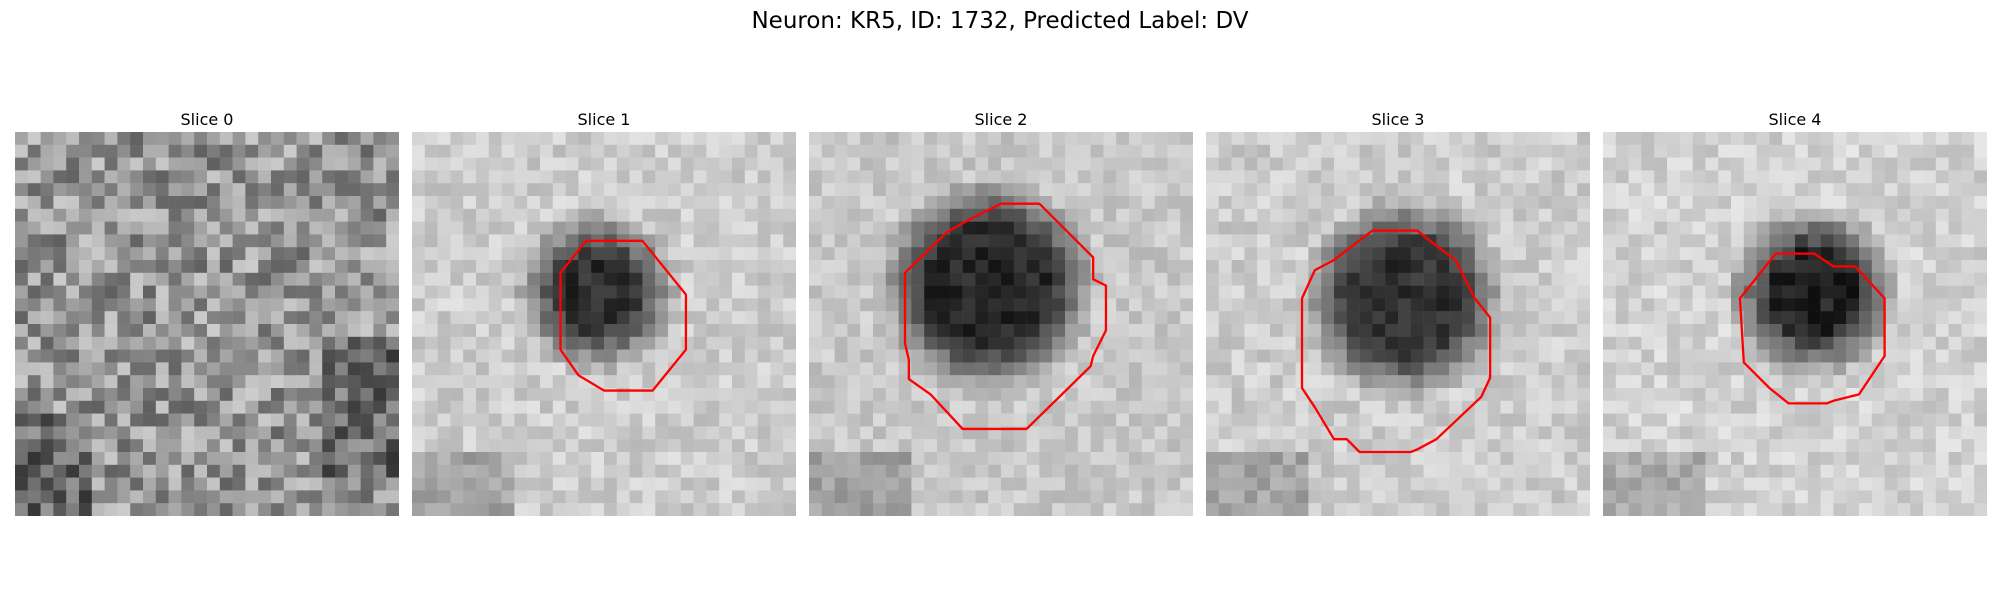  Describe the element at coordinates (1001, 119) in the screenshot. I see `slice-title: Slice 2` at that location.